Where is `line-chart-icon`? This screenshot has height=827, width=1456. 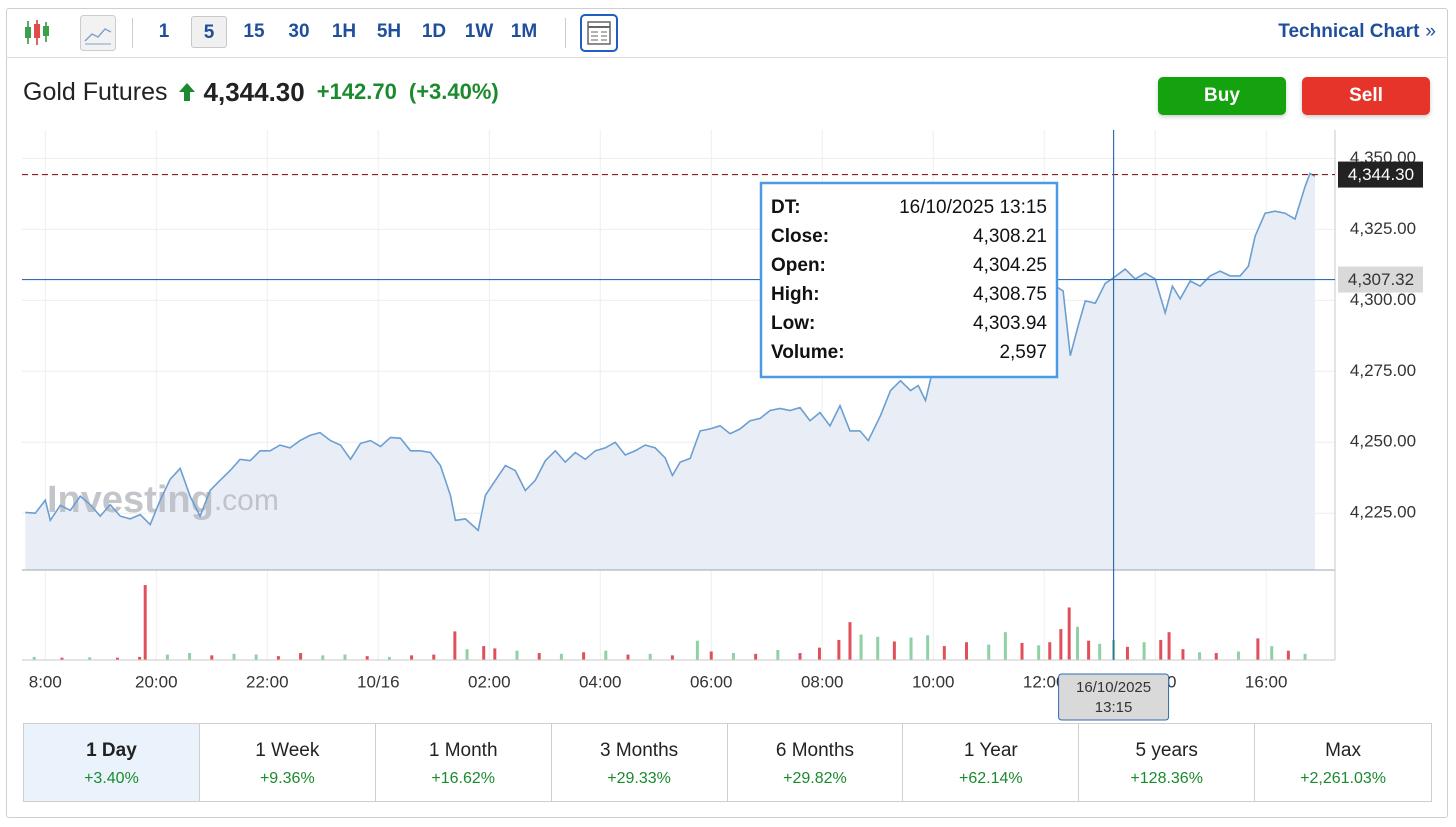 line-chart-icon is located at coordinates (98, 33).